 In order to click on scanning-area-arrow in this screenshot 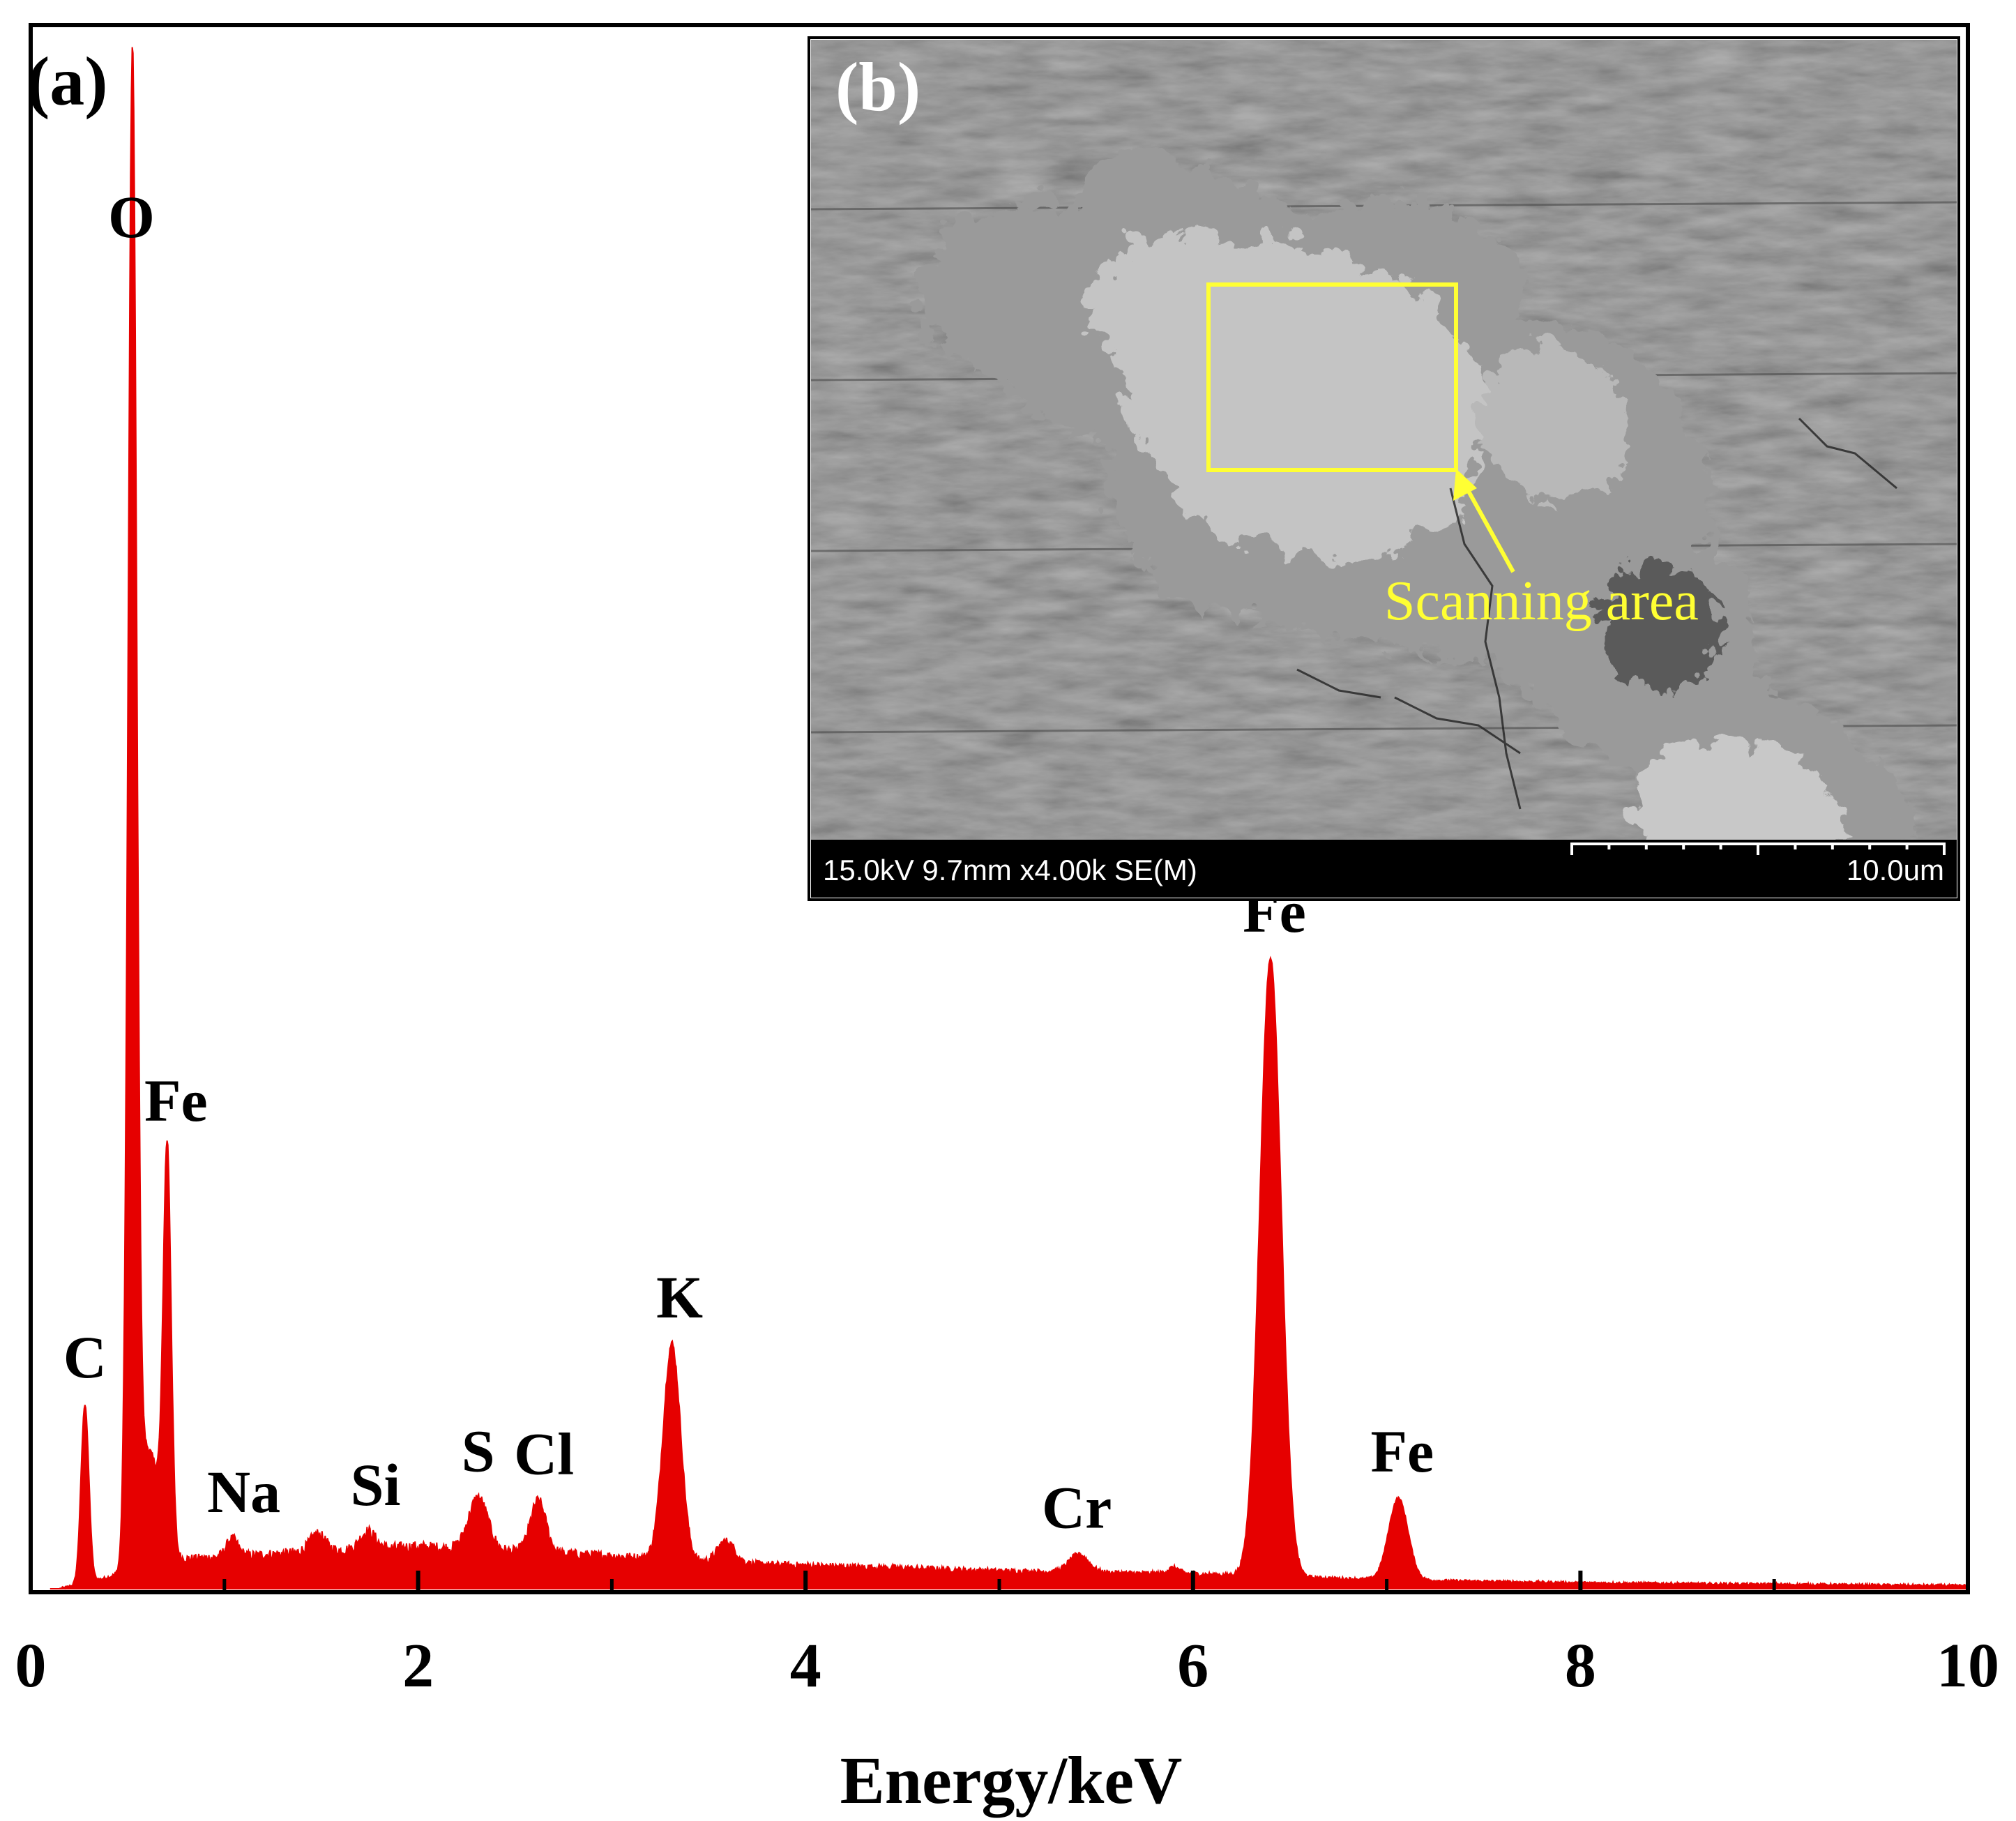, I will do `click(1488, 526)`.